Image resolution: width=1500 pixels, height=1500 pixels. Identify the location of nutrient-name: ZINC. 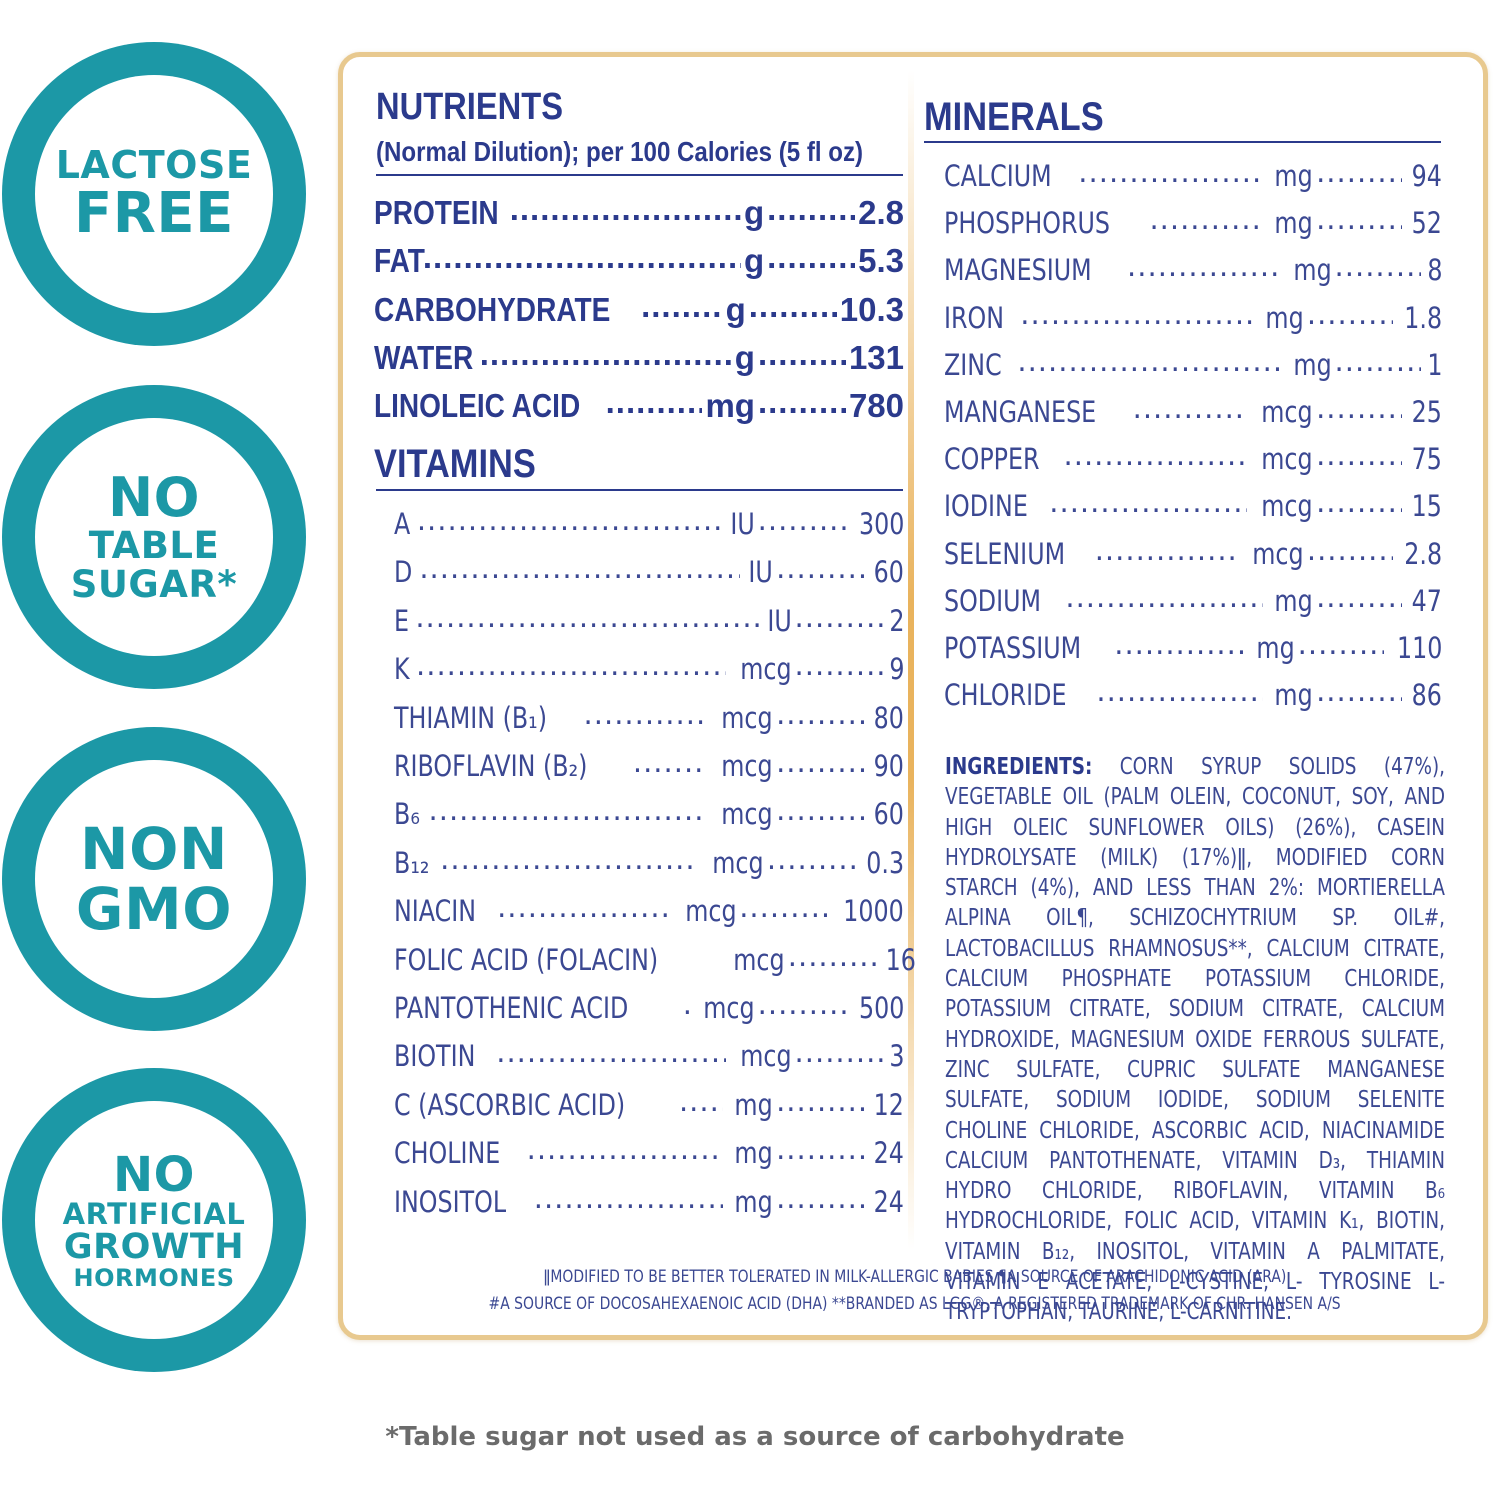
(973, 364).